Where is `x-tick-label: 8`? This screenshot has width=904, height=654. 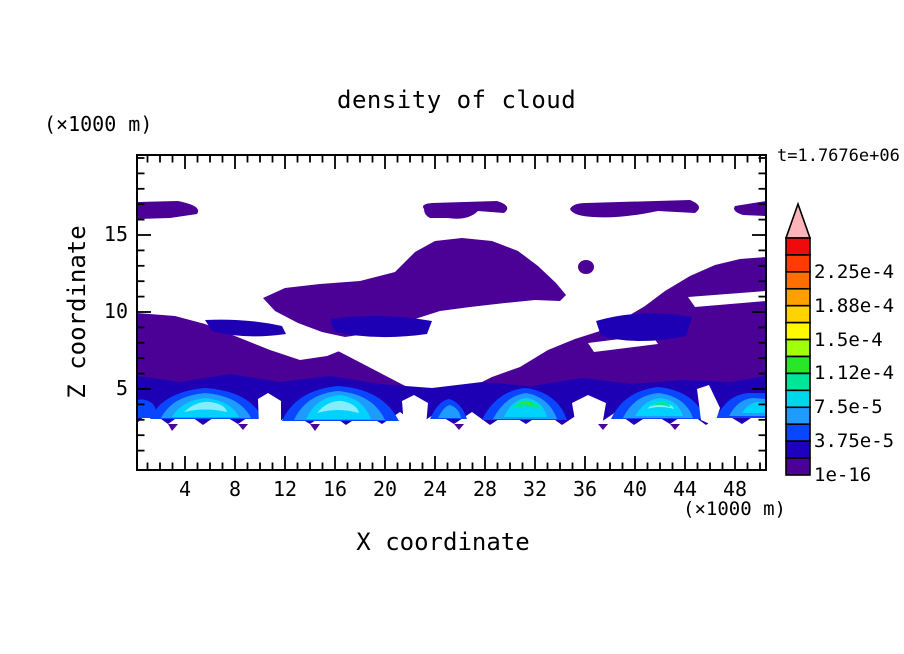
x-tick-label: 8 is located at coordinates (235, 489).